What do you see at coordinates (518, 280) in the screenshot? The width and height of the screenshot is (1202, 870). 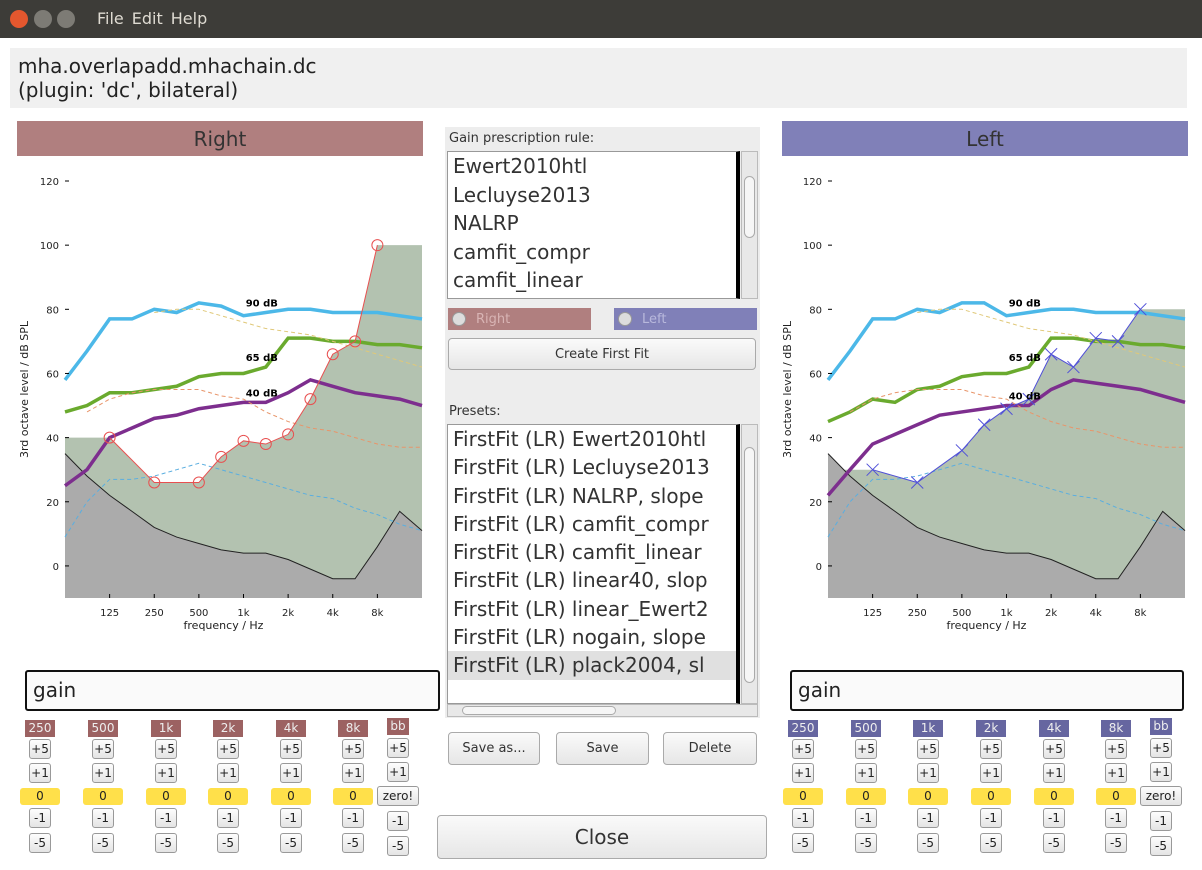 I see `rule-item: camfit_linear` at bounding box center [518, 280].